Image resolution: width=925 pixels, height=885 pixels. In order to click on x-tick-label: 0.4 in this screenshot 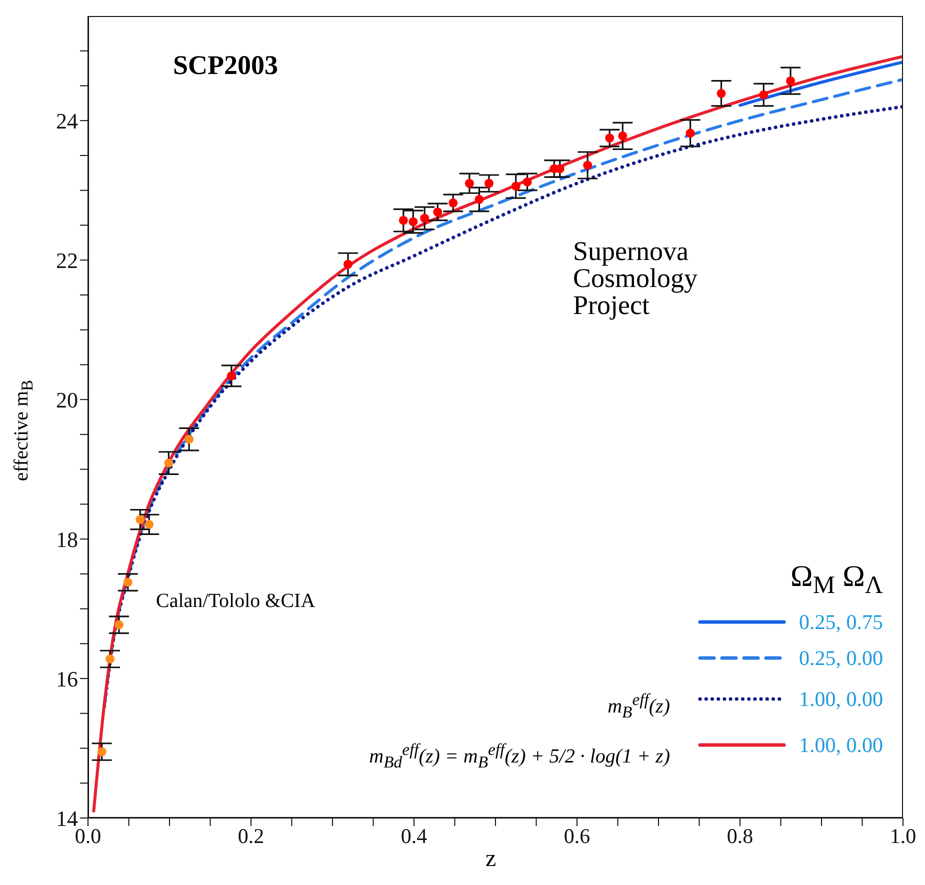, I will do `click(414, 836)`.